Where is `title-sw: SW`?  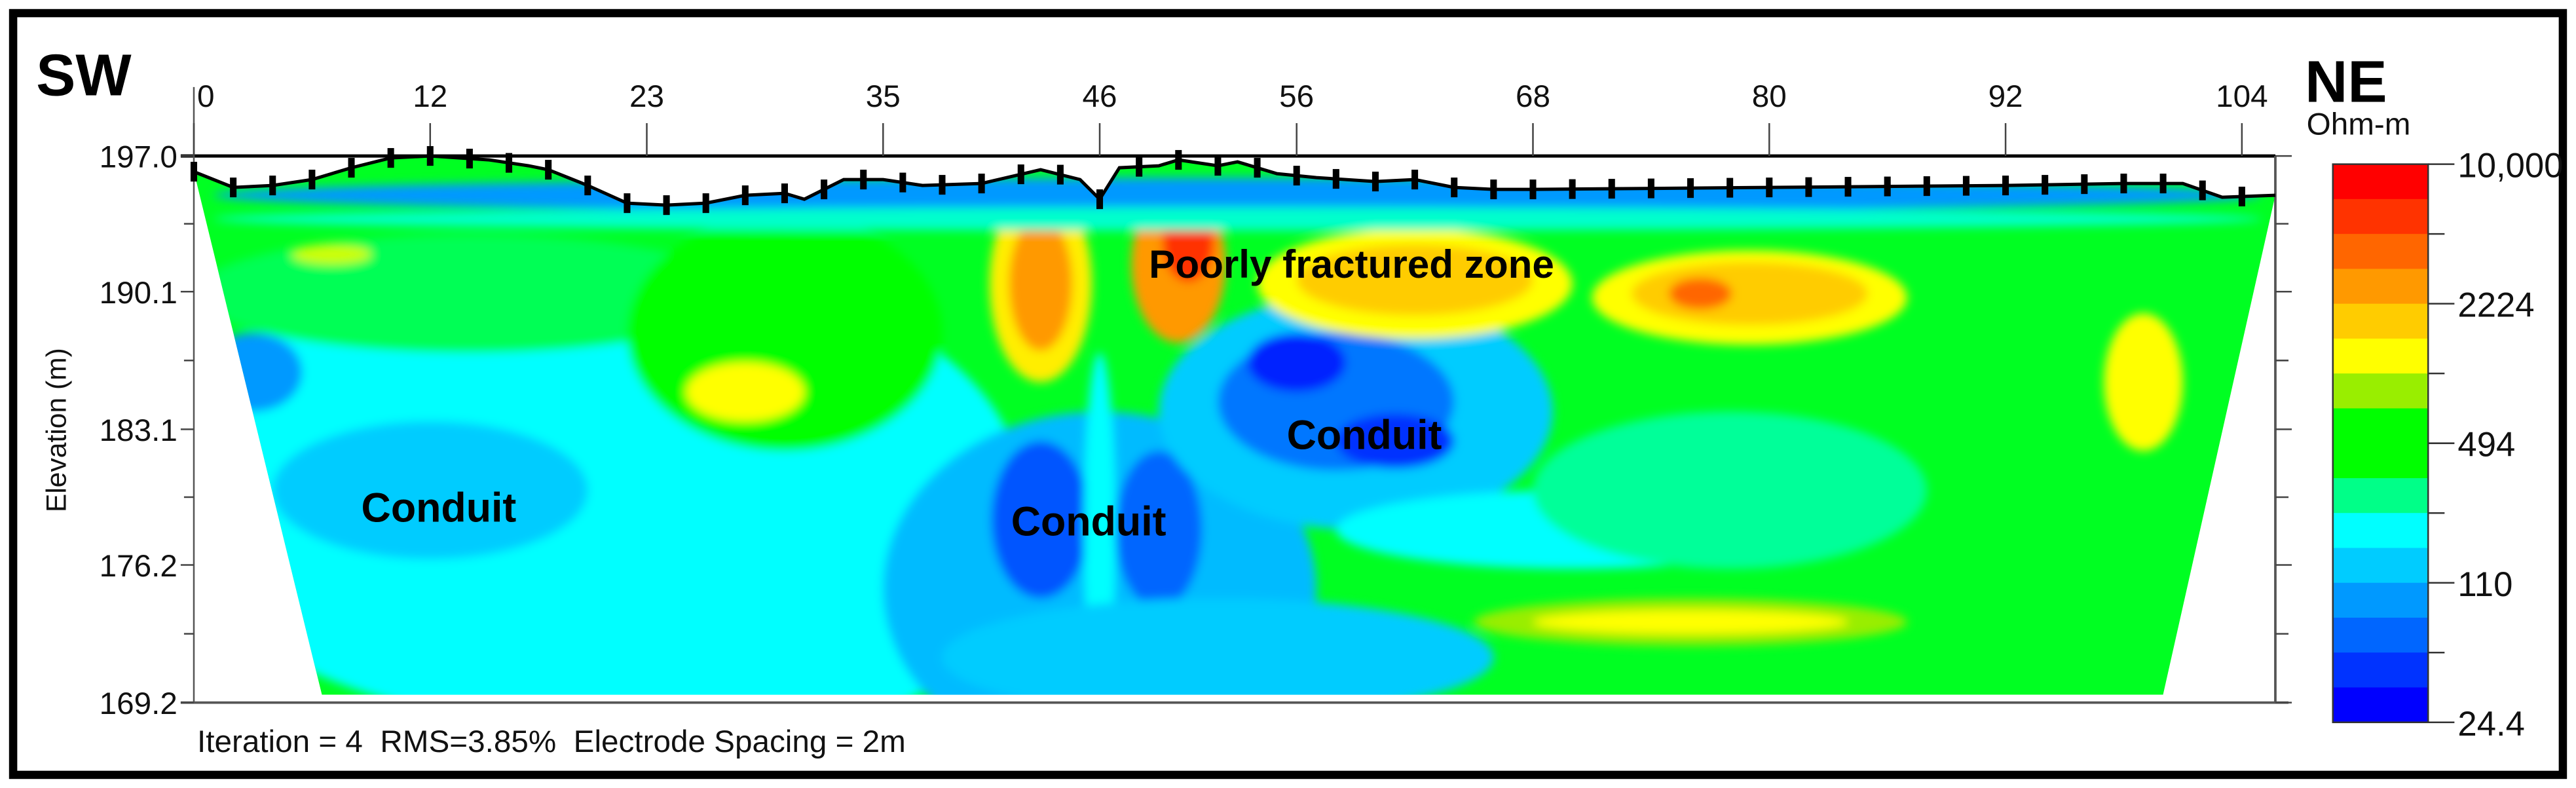 title-sw: SW is located at coordinates (84, 75).